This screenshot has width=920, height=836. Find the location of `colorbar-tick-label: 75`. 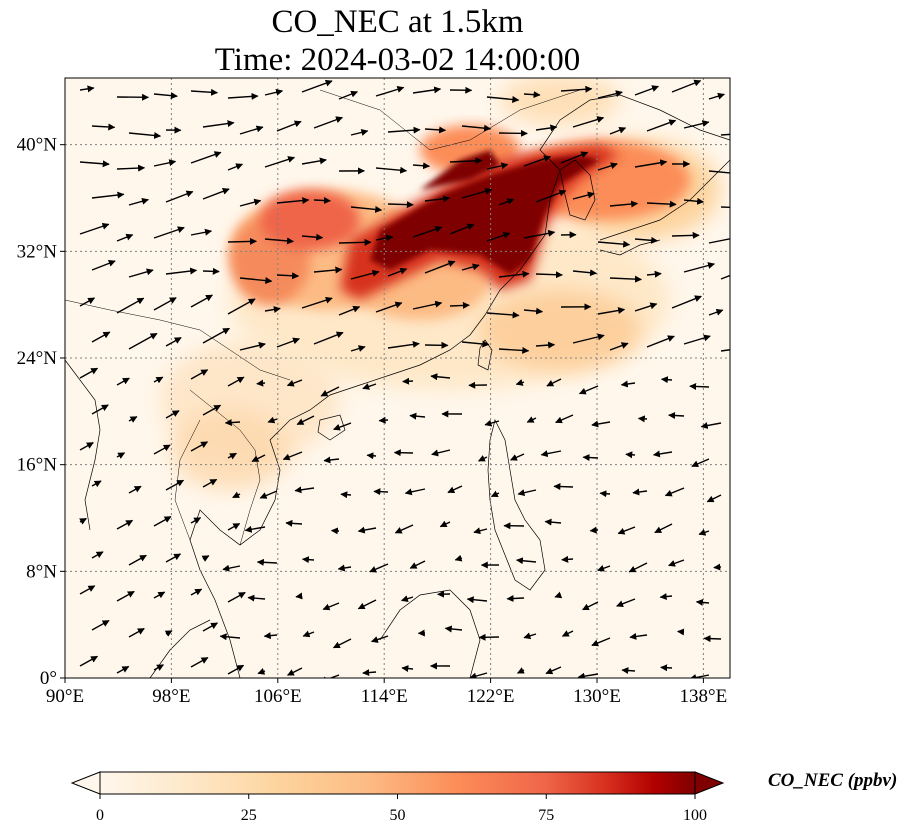

colorbar-tick-label: 75 is located at coordinates (546, 815).